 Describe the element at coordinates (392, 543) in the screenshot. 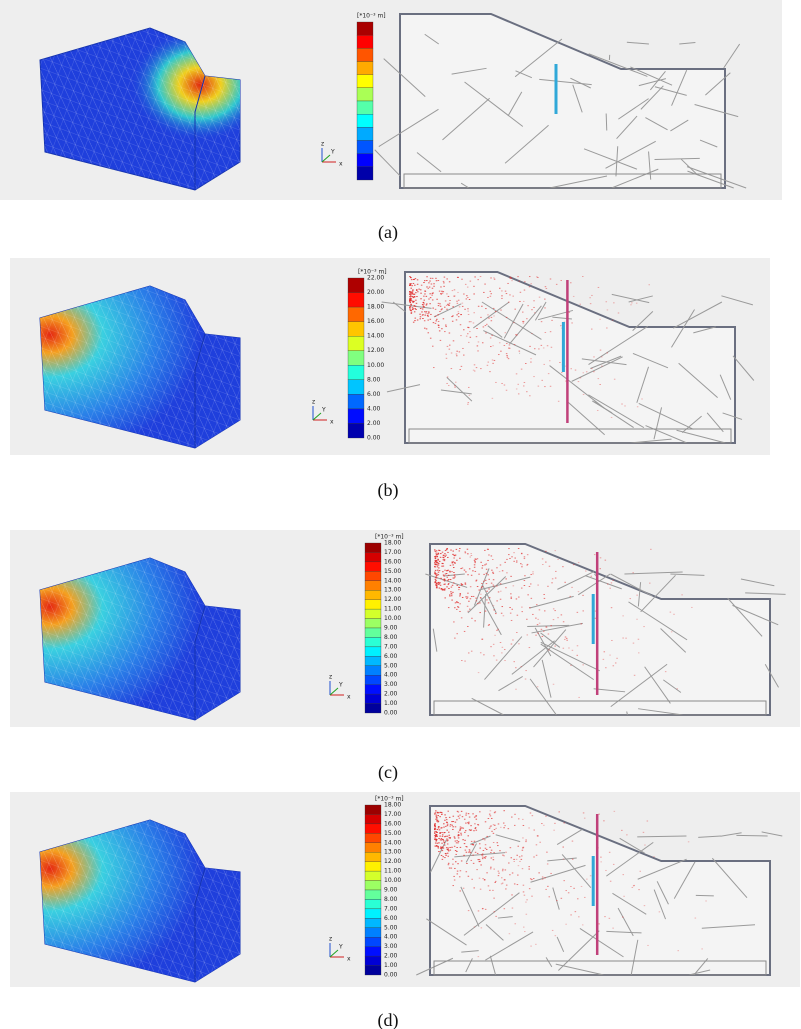

I see `legend-tick-label: 18.00` at that location.